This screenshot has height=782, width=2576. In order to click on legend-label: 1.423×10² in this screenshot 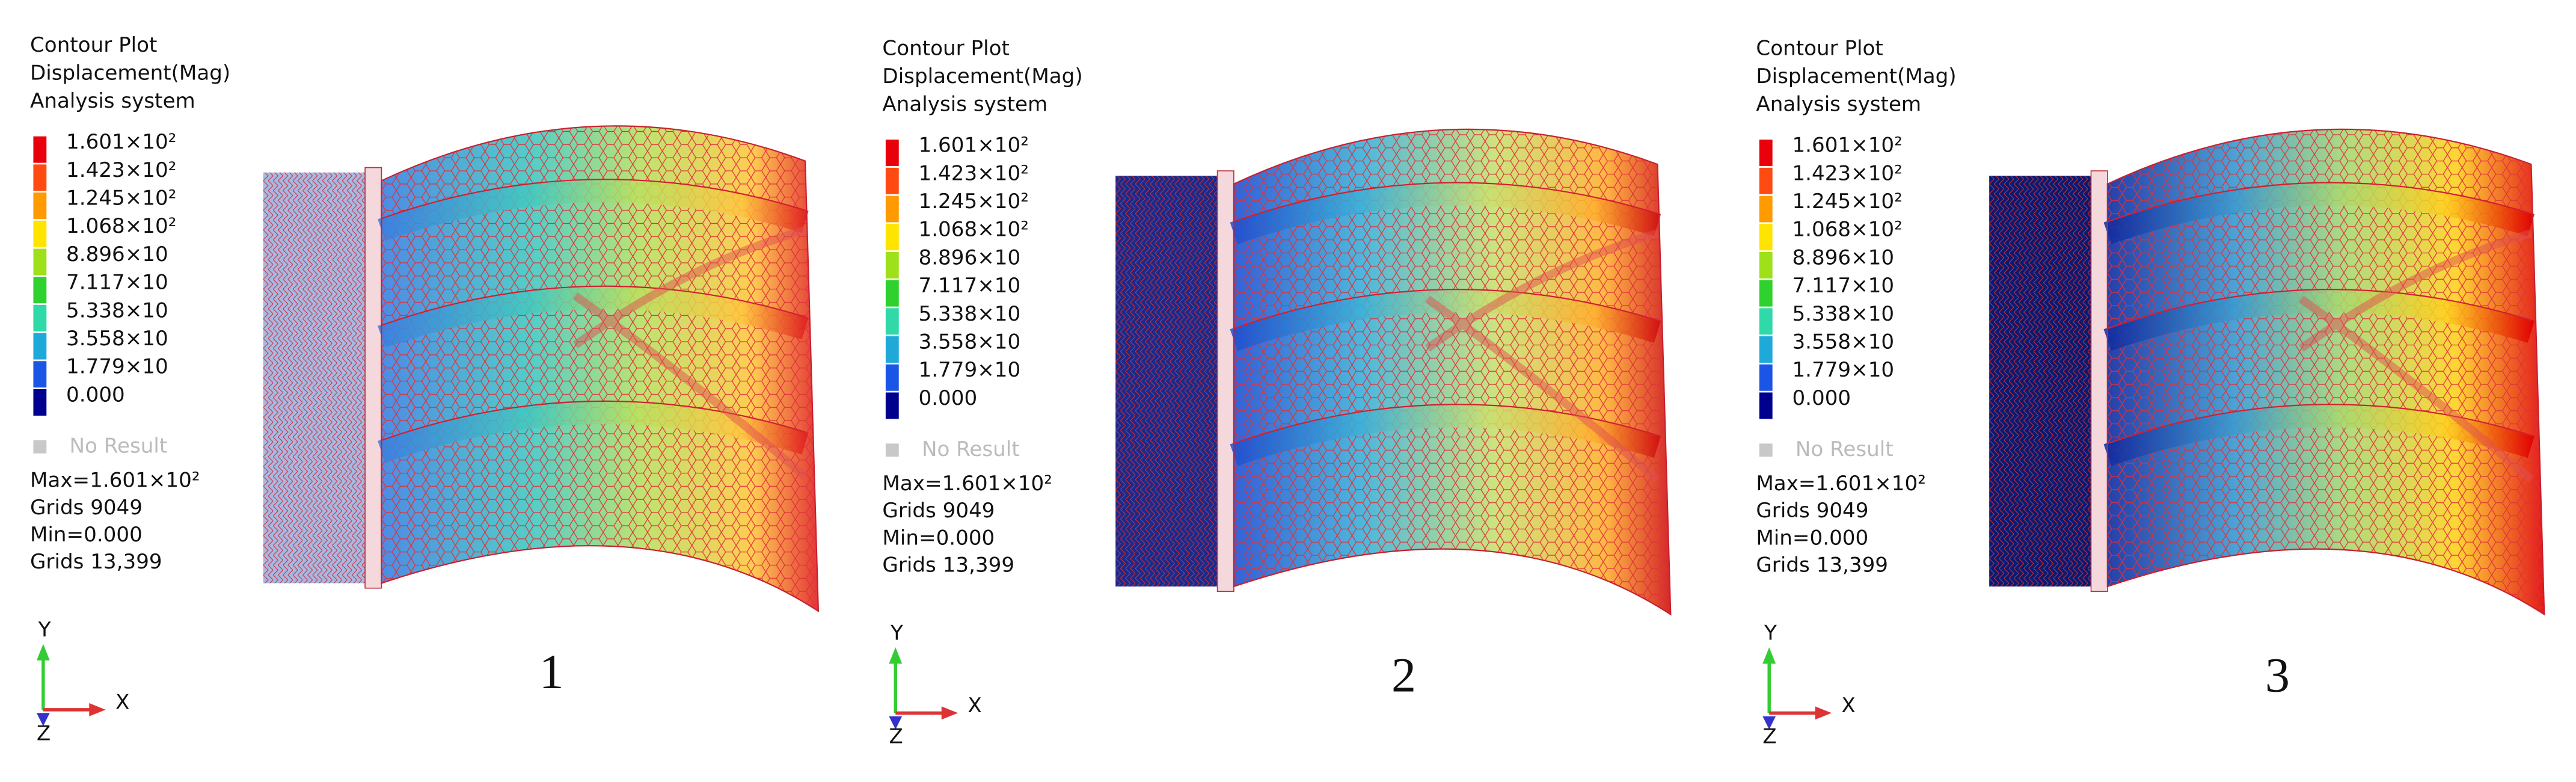, I will do `click(1847, 173)`.